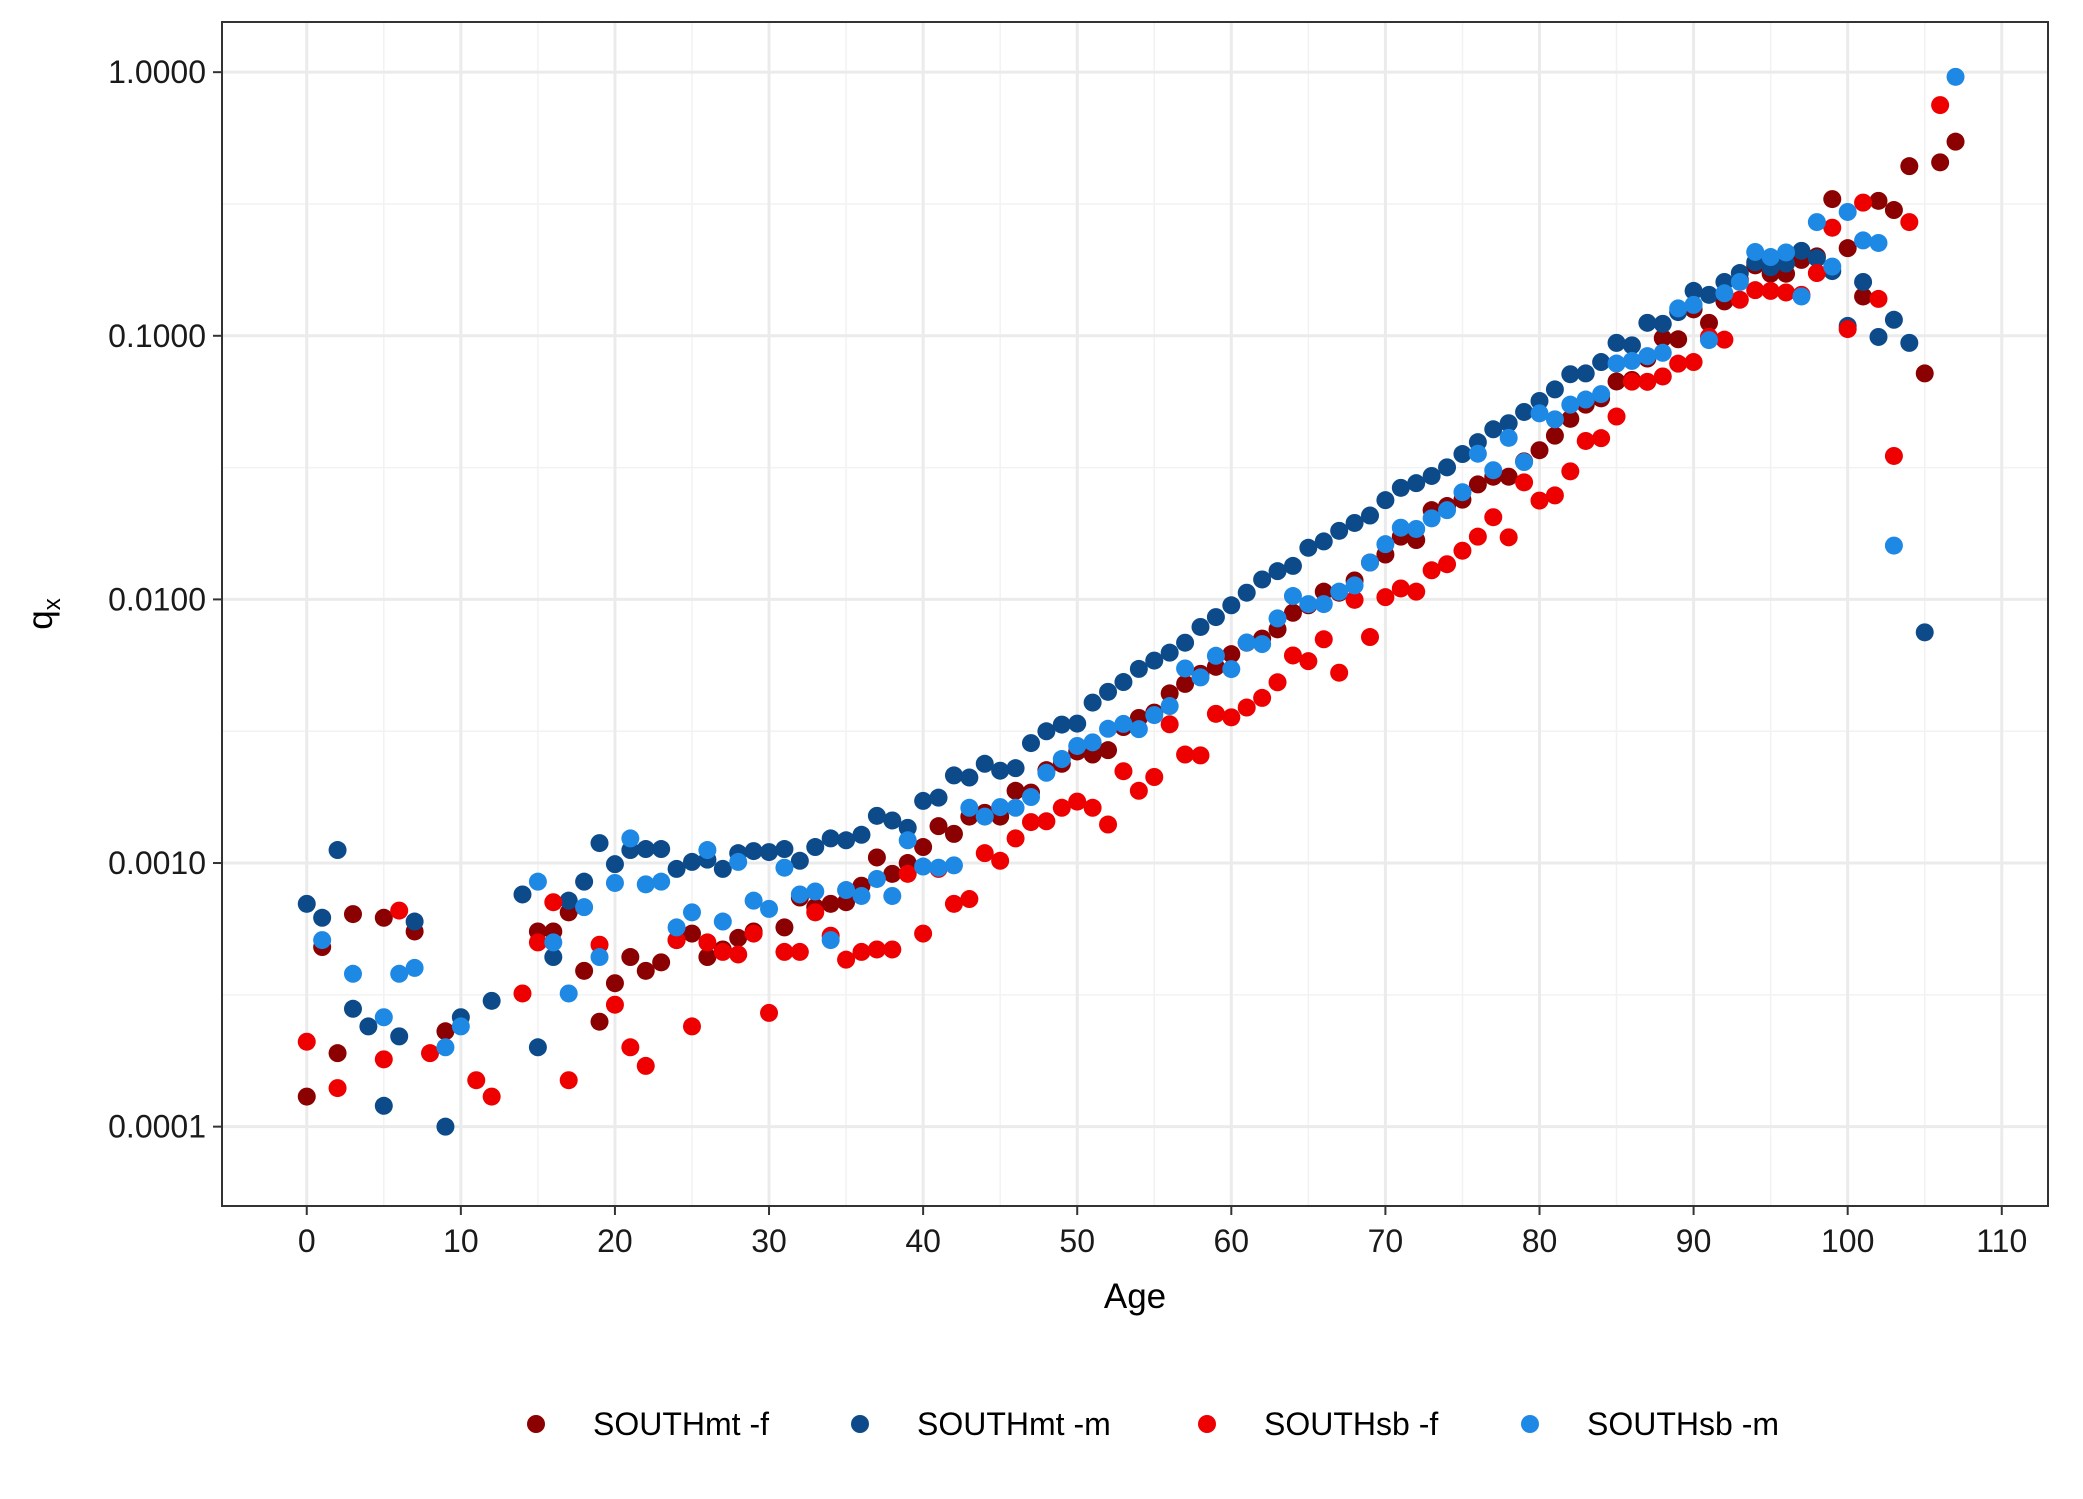 The image size is (2083, 1499). Describe the element at coordinates (307, 1241) in the screenshot. I see `x-tick-label: 0` at that location.